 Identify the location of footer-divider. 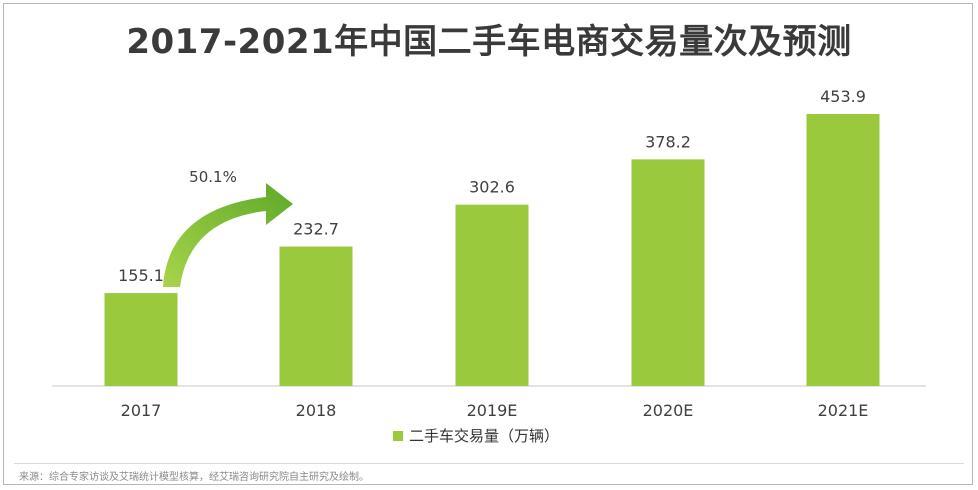
(489, 463).